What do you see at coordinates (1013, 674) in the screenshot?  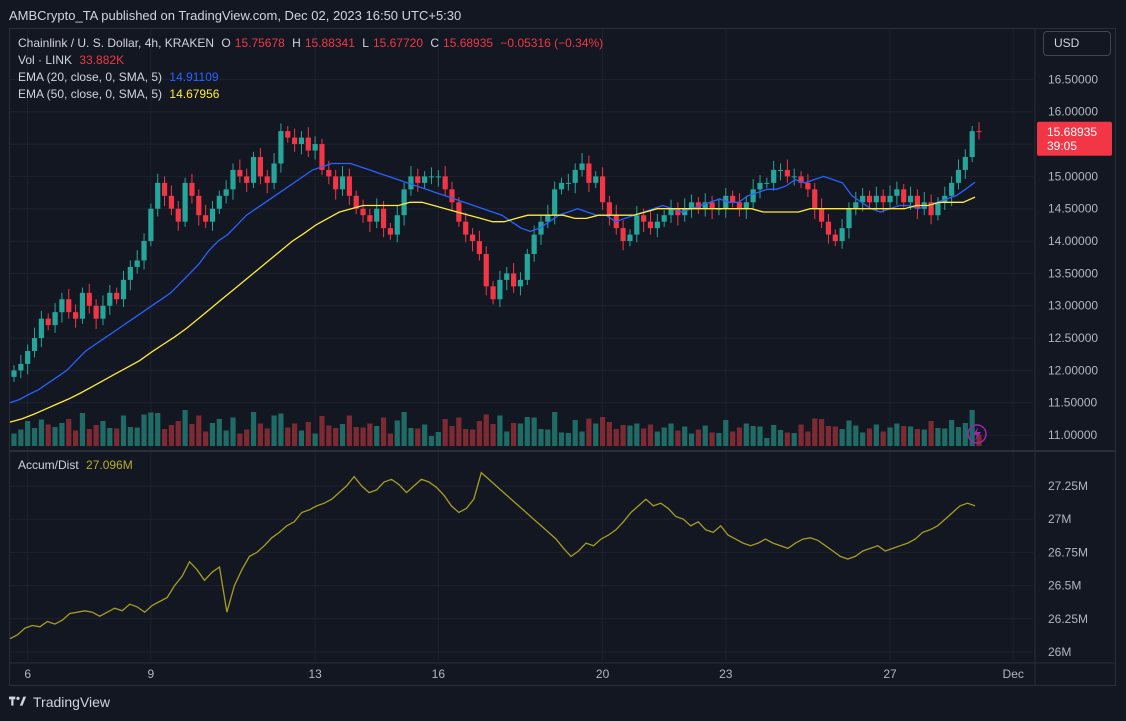 I see `time-axis-label: Dec` at bounding box center [1013, 674].